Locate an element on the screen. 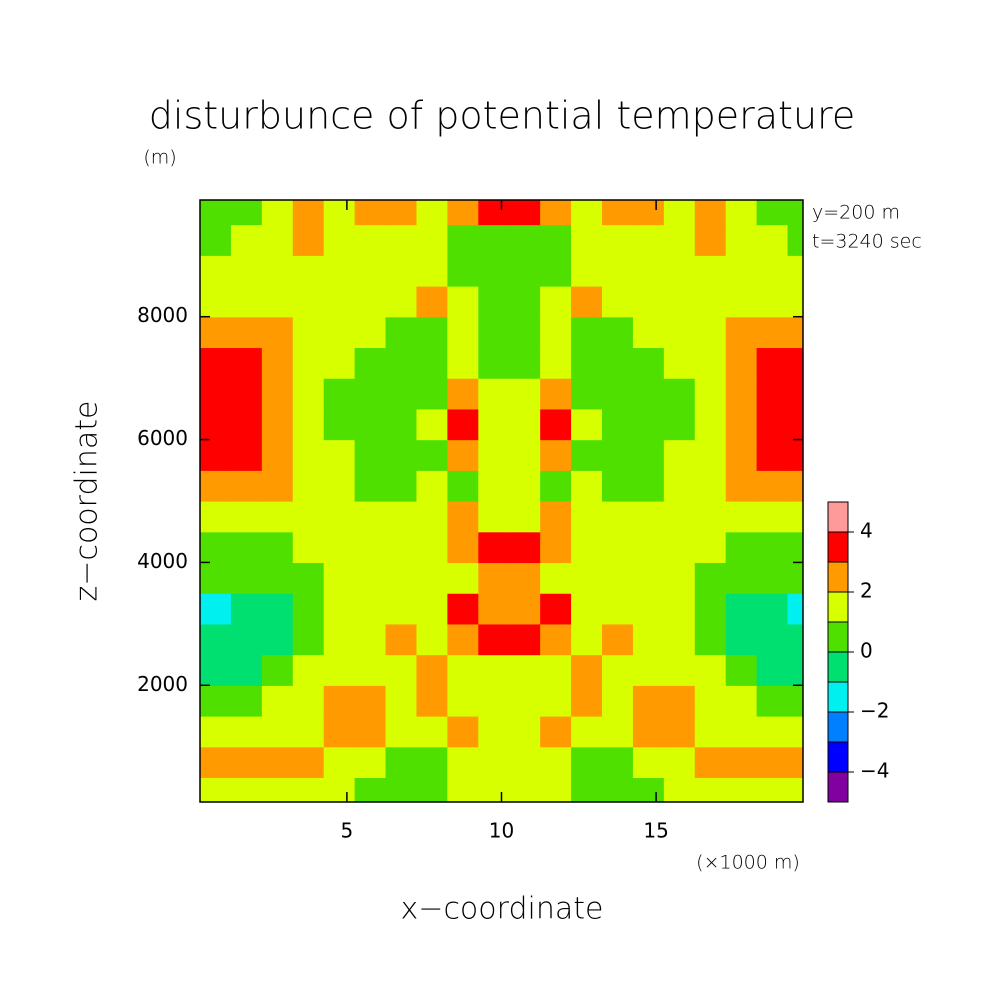 This screenshot has height=1004, width=1004. y-tick-label: 6000 is located at coordinates (162, 438).